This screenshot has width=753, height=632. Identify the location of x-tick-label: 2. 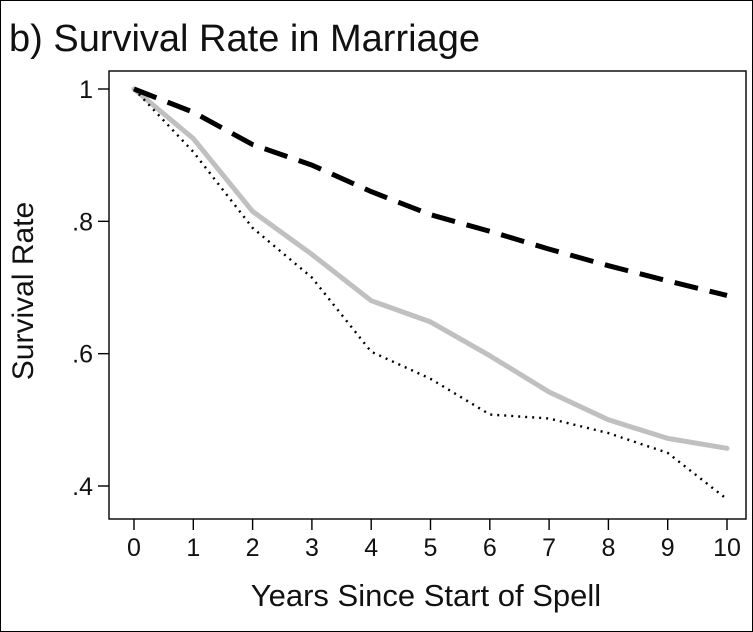
(253, 548).